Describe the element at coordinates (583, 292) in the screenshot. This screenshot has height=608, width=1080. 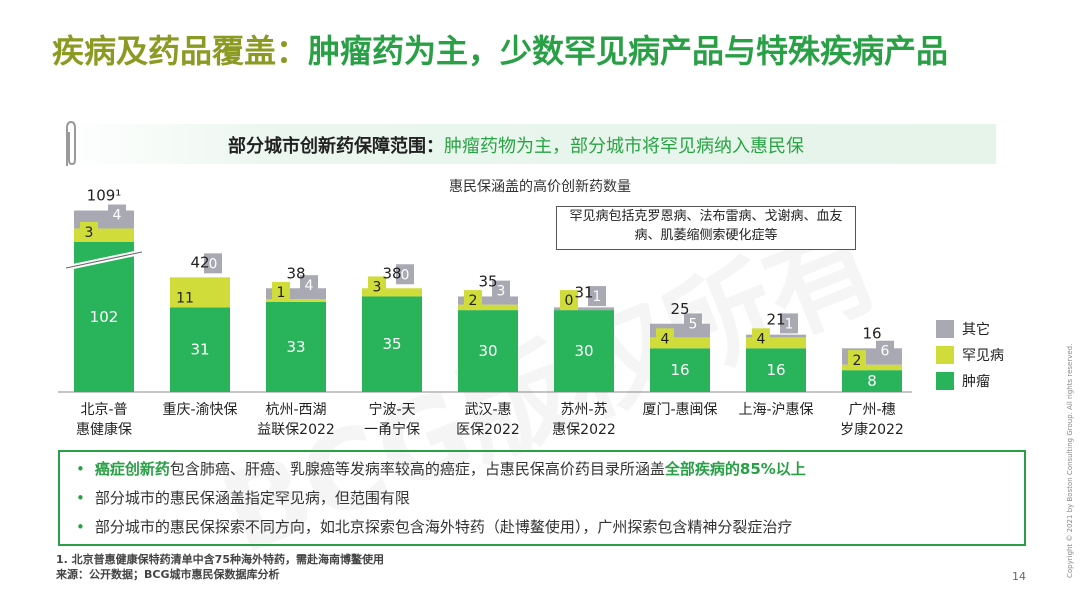
I see `total-label-6: 31` at that location.